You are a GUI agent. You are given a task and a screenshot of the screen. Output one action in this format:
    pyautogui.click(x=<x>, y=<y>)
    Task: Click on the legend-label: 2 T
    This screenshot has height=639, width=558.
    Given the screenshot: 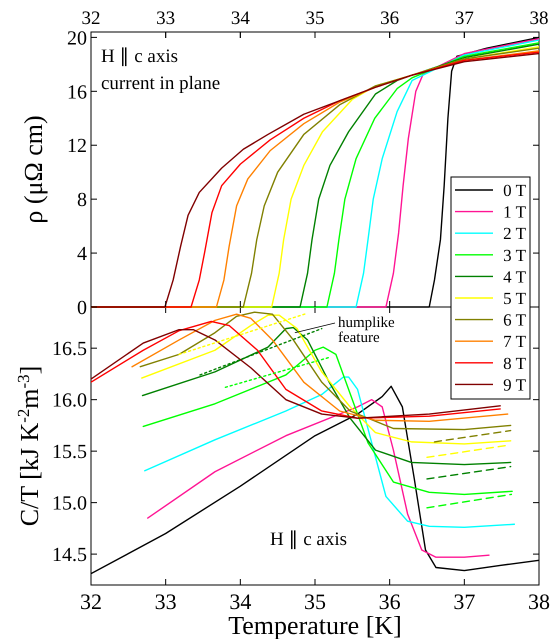 What is the action you would take?
    pyautogui.click(x=515, y=234)
    